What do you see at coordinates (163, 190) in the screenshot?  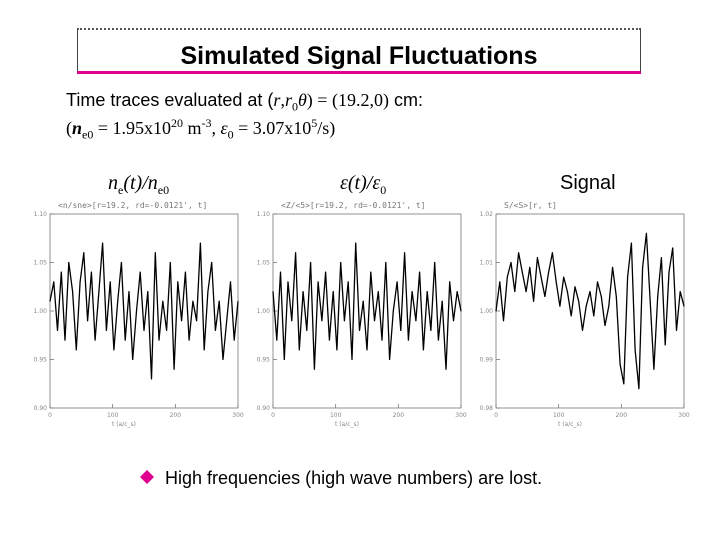 I see `label-ne-e0: e0` at bounding box center [163, 190].